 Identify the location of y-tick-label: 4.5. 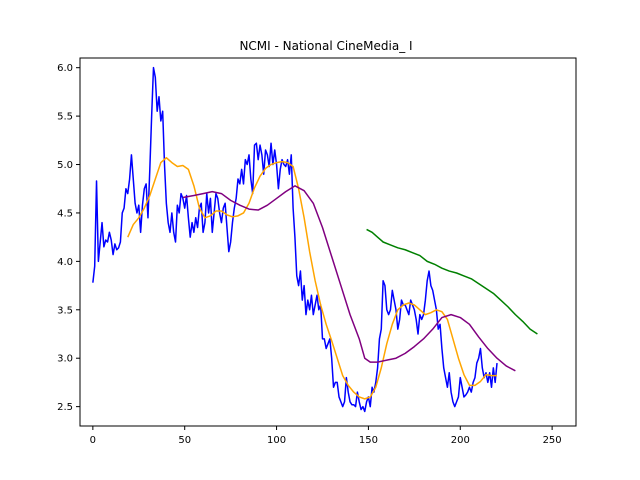
(65, 213).